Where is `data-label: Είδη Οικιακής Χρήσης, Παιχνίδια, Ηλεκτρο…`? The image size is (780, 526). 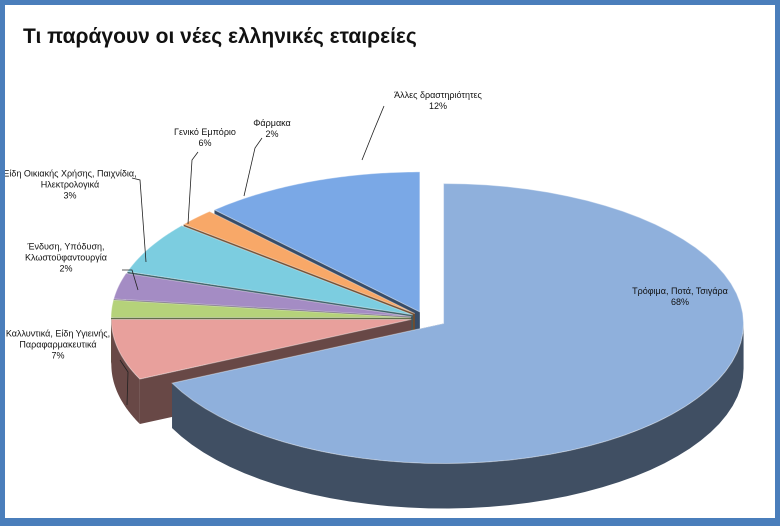
data-label: Είδη Οικιακής Χρήσης, Παιχνίδια, Ηλεκτρο… is located at coordinates (73, 185).